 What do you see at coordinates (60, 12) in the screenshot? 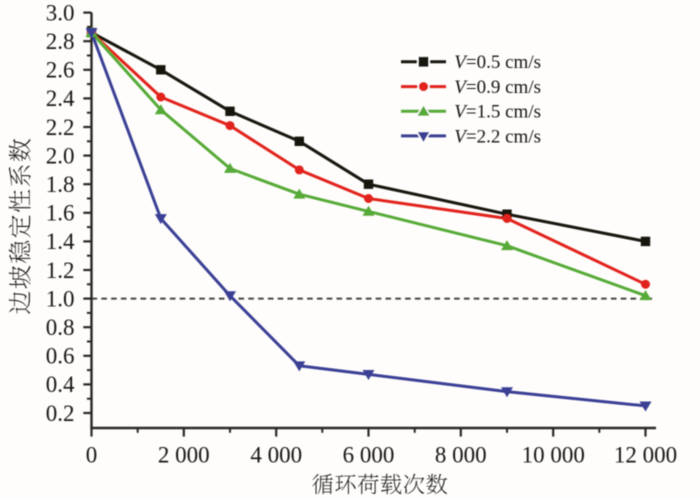
I see `svg-text: 3.0` at bounding box center [60, 12].